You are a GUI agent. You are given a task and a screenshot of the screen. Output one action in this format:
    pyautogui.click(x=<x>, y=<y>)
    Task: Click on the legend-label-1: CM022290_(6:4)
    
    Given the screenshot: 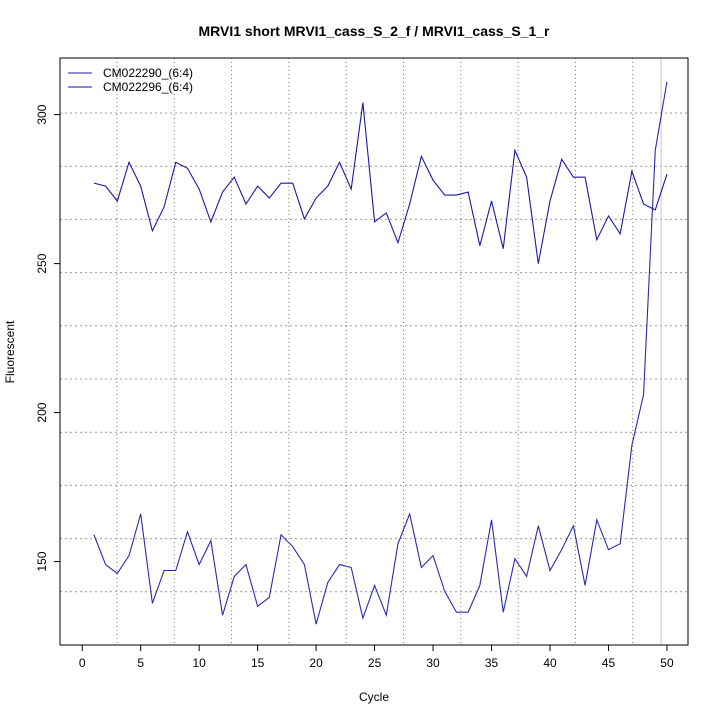 What is the action you would take?
    pyautogui.click(x=148, y=73)
    